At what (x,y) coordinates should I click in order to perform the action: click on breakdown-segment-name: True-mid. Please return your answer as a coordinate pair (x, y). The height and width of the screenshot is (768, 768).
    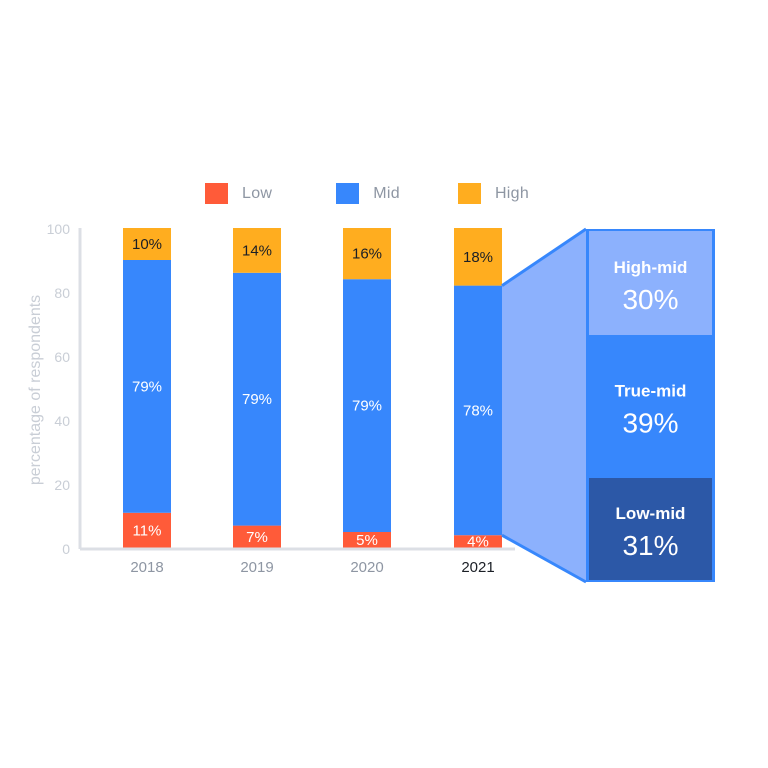
    Looking at the image, I should click on (651, 391).